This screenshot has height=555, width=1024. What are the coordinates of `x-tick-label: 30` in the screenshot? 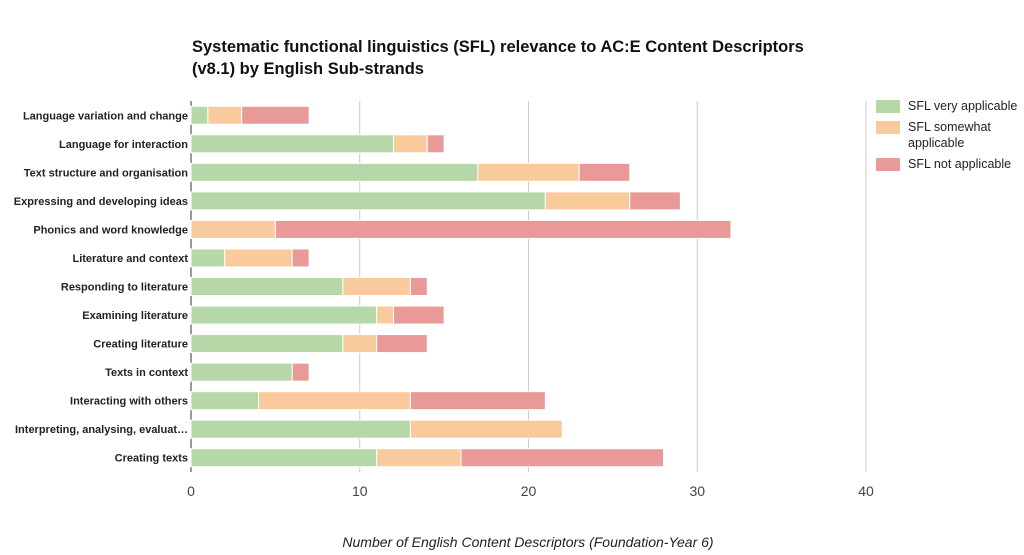 It's located at (697, 491).